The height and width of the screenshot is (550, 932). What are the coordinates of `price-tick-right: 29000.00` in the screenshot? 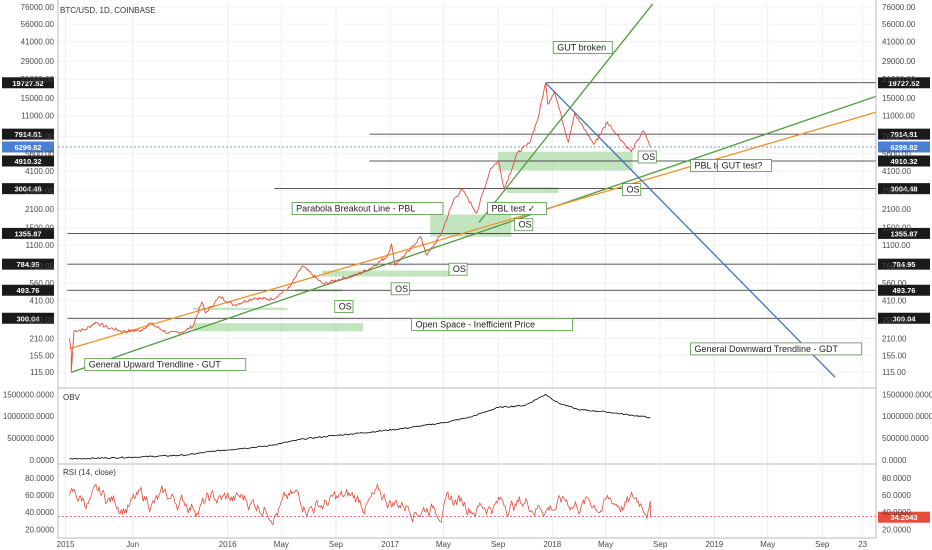 It's located at (899, 61).